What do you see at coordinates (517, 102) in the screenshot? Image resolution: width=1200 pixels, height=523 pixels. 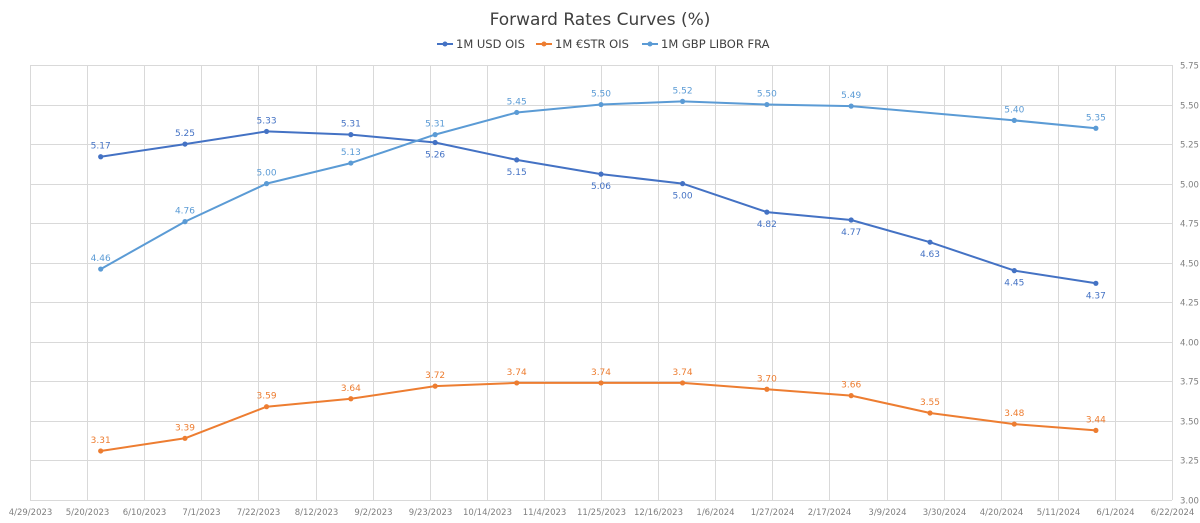 I see `data-label: 5.45` at bounding box center [517, 102].